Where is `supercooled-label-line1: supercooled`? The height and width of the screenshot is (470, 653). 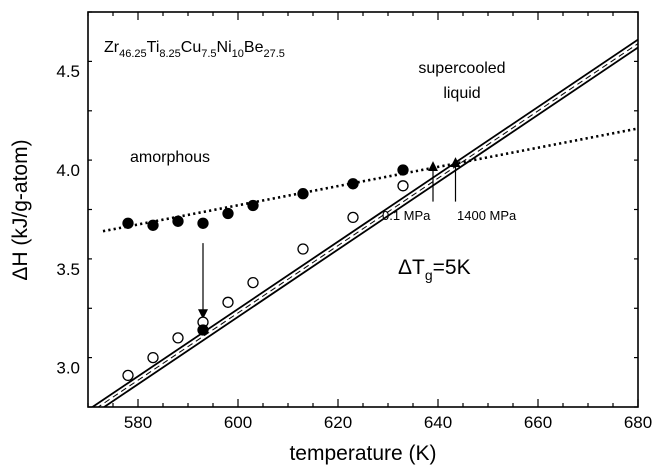
supercooled-label-line1: supercooled is located at coordinates (461, 68).